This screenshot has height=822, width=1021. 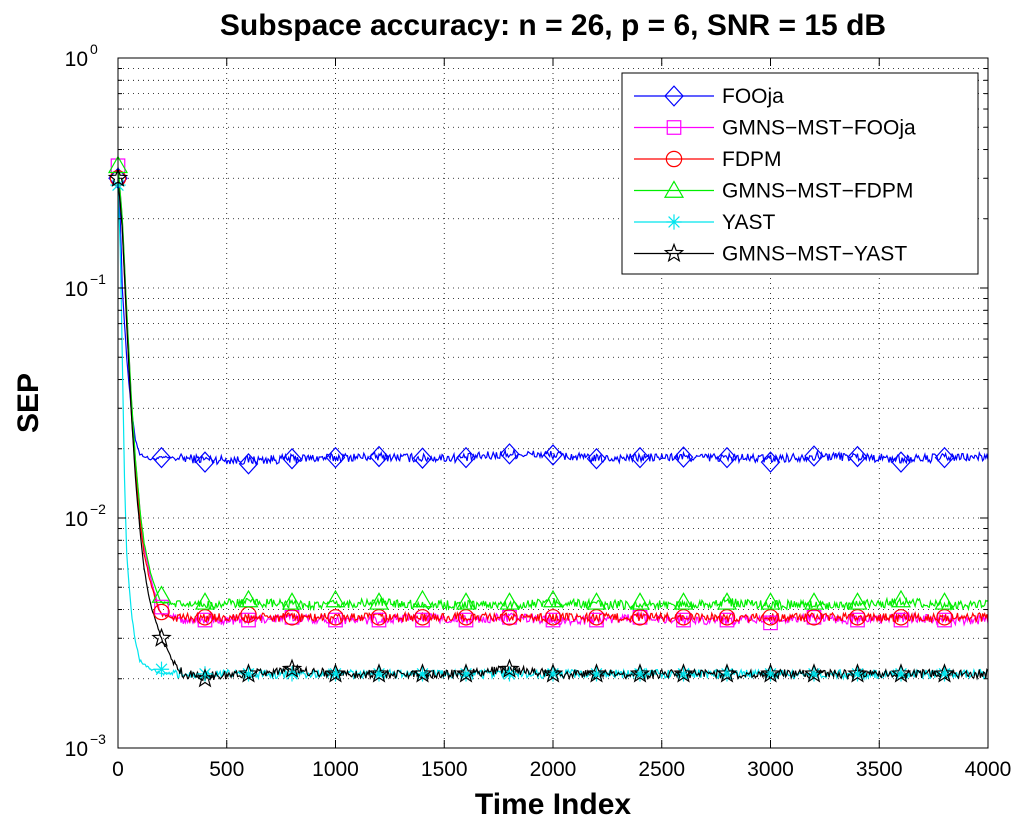 What do you see at coordinates (748, 222) in the screenshot?
I see `legend-entry: YAST` at bounding box center [748, 222].